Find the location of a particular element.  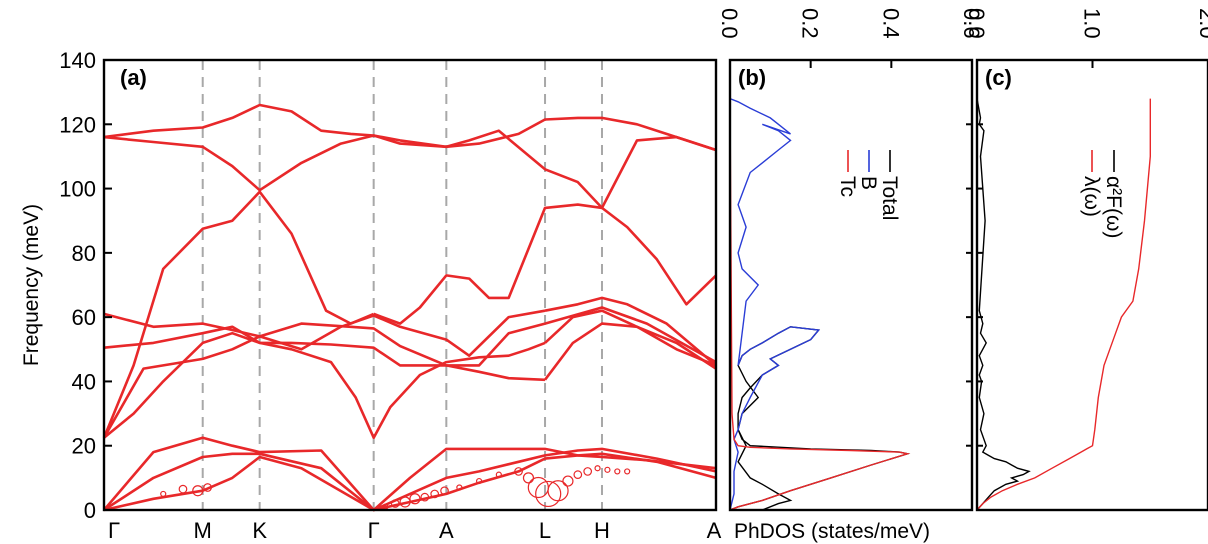

phdos-curves is located at coordinates (820, 304).